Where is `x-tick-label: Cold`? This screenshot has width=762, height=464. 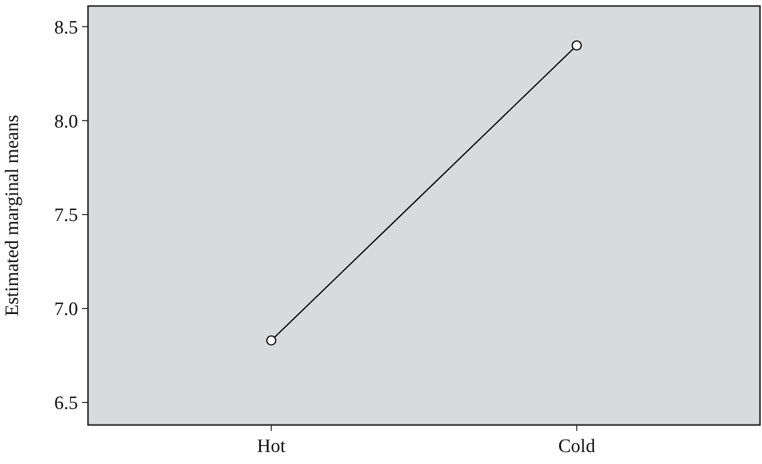
x-tick-label: Cold is located at coordinates (577, 446).